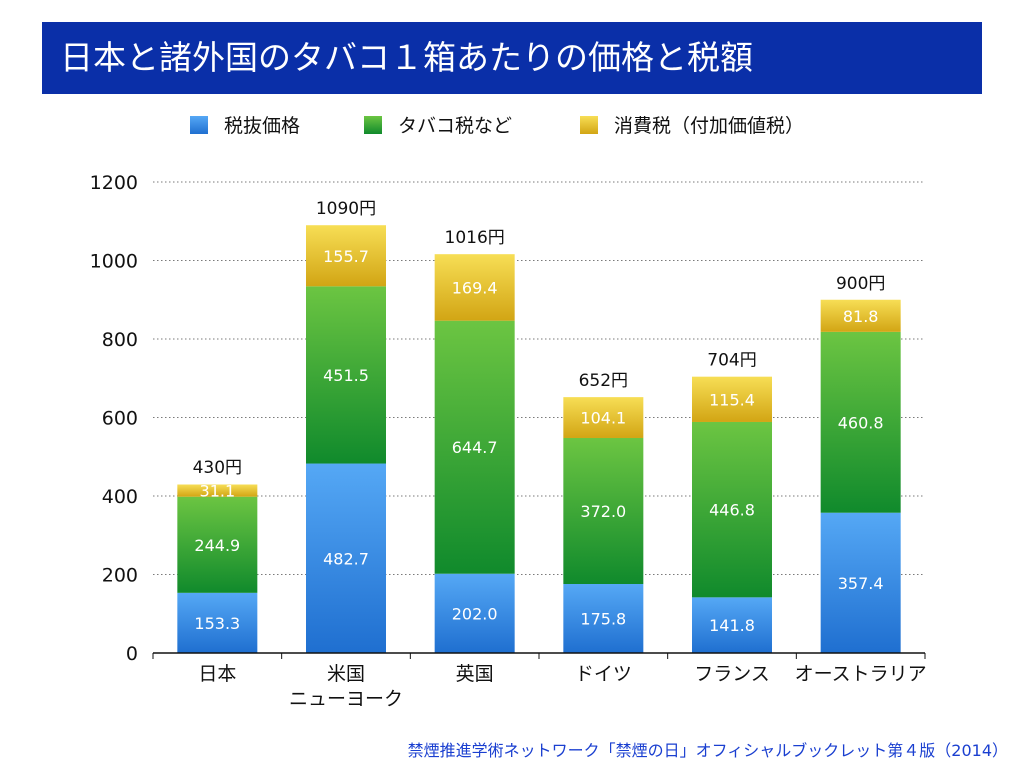  I want to click on data-label: 175.8, so click(603, 618).